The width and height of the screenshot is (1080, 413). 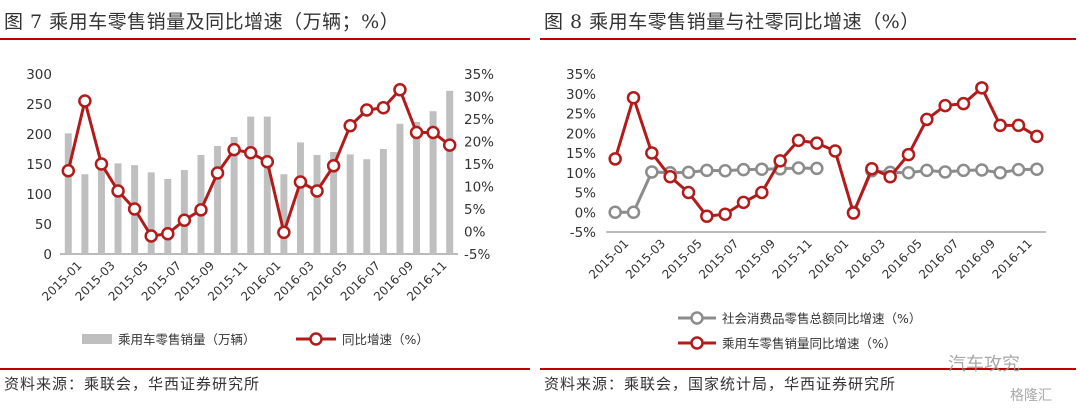 I want to click on legend-label: 乘用车零售销量（万辆）, so click(x=187, y=339).